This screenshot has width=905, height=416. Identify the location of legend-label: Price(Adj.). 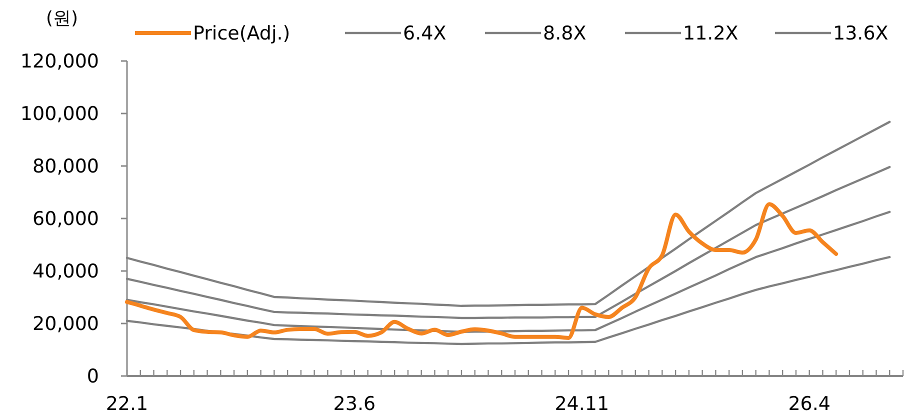
(241, 33).